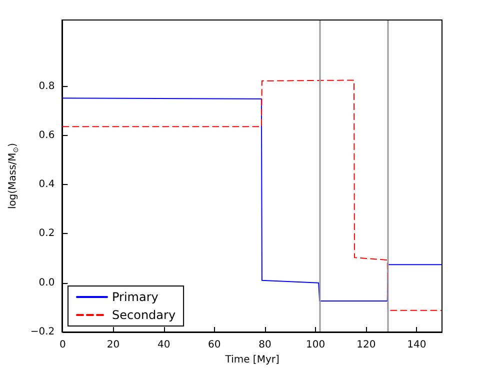 The image size is (491, 370). Describe the element at coordinates (46, 135) in the screenshot. I see `y-tick-label: 0.6` at that location.